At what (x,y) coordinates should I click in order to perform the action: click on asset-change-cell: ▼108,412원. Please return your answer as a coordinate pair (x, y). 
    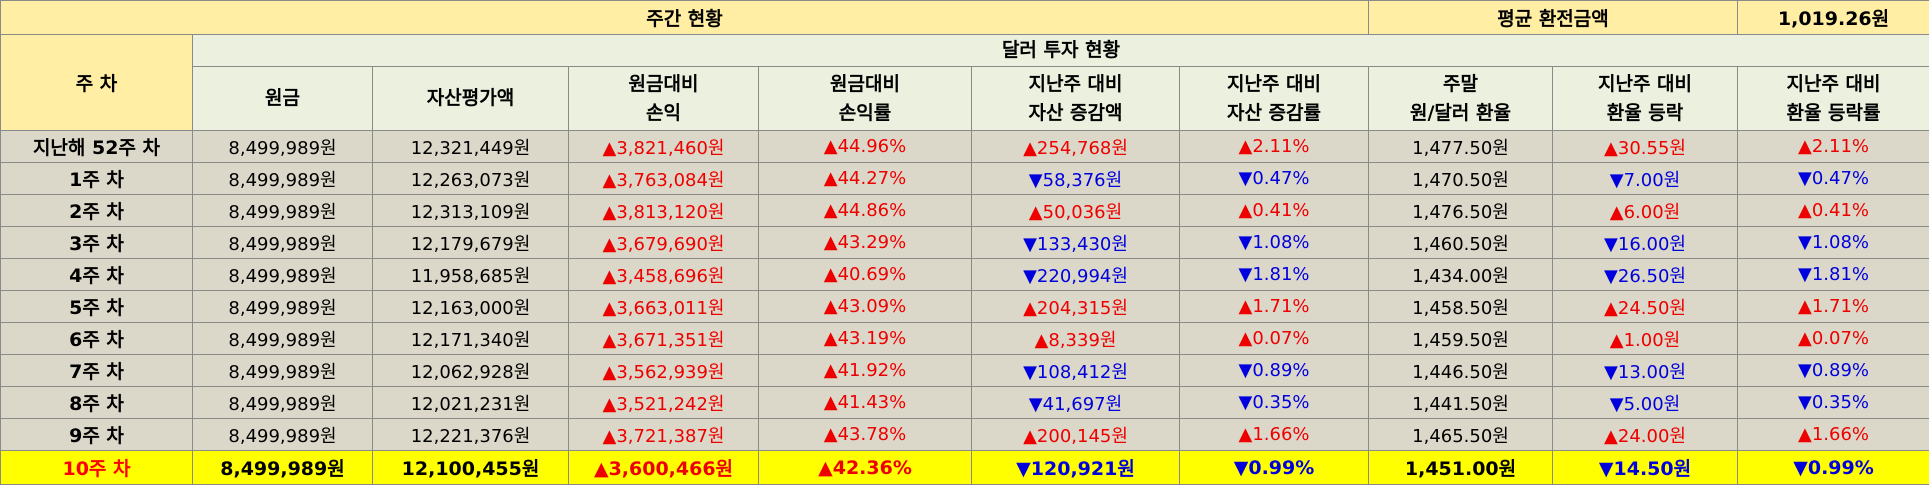
    Looking at the image, I should click on (1075, 370).